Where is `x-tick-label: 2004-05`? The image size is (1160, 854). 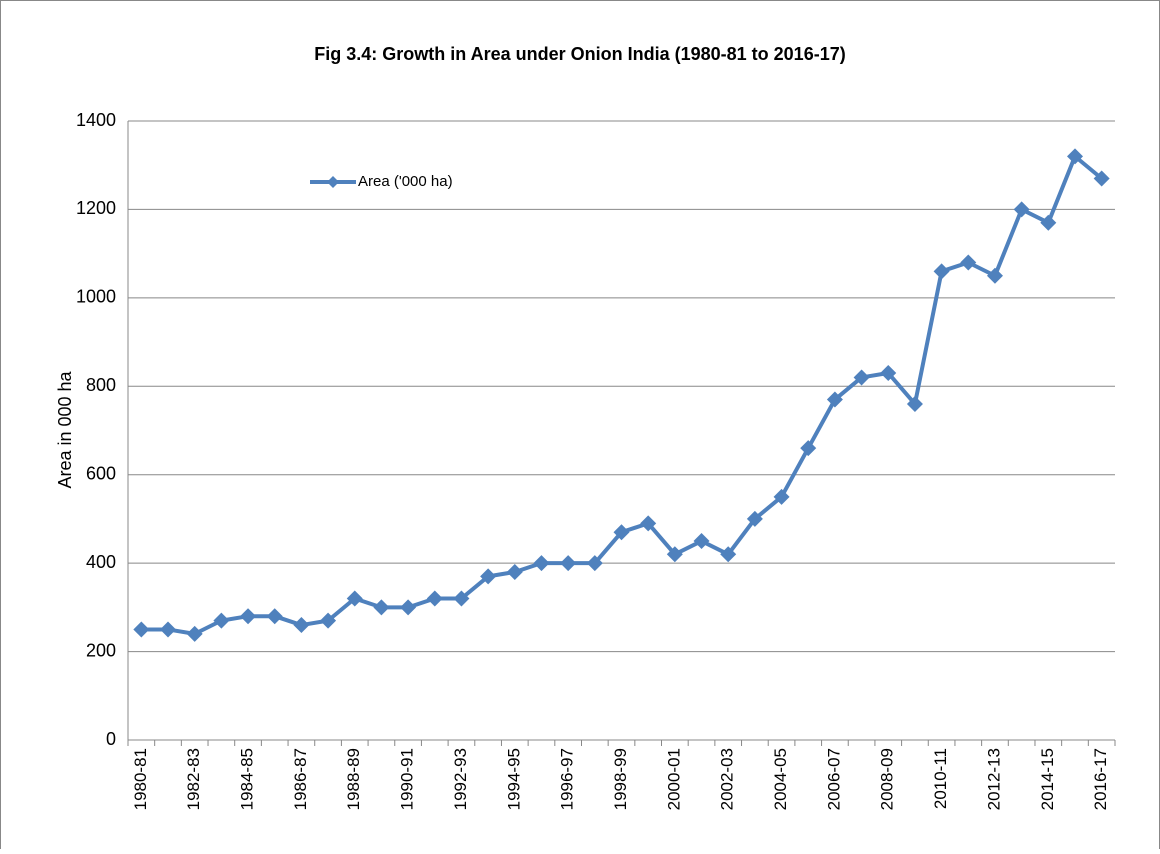
x-tick-label: 2004-05 is located at coordinates (780, 779).